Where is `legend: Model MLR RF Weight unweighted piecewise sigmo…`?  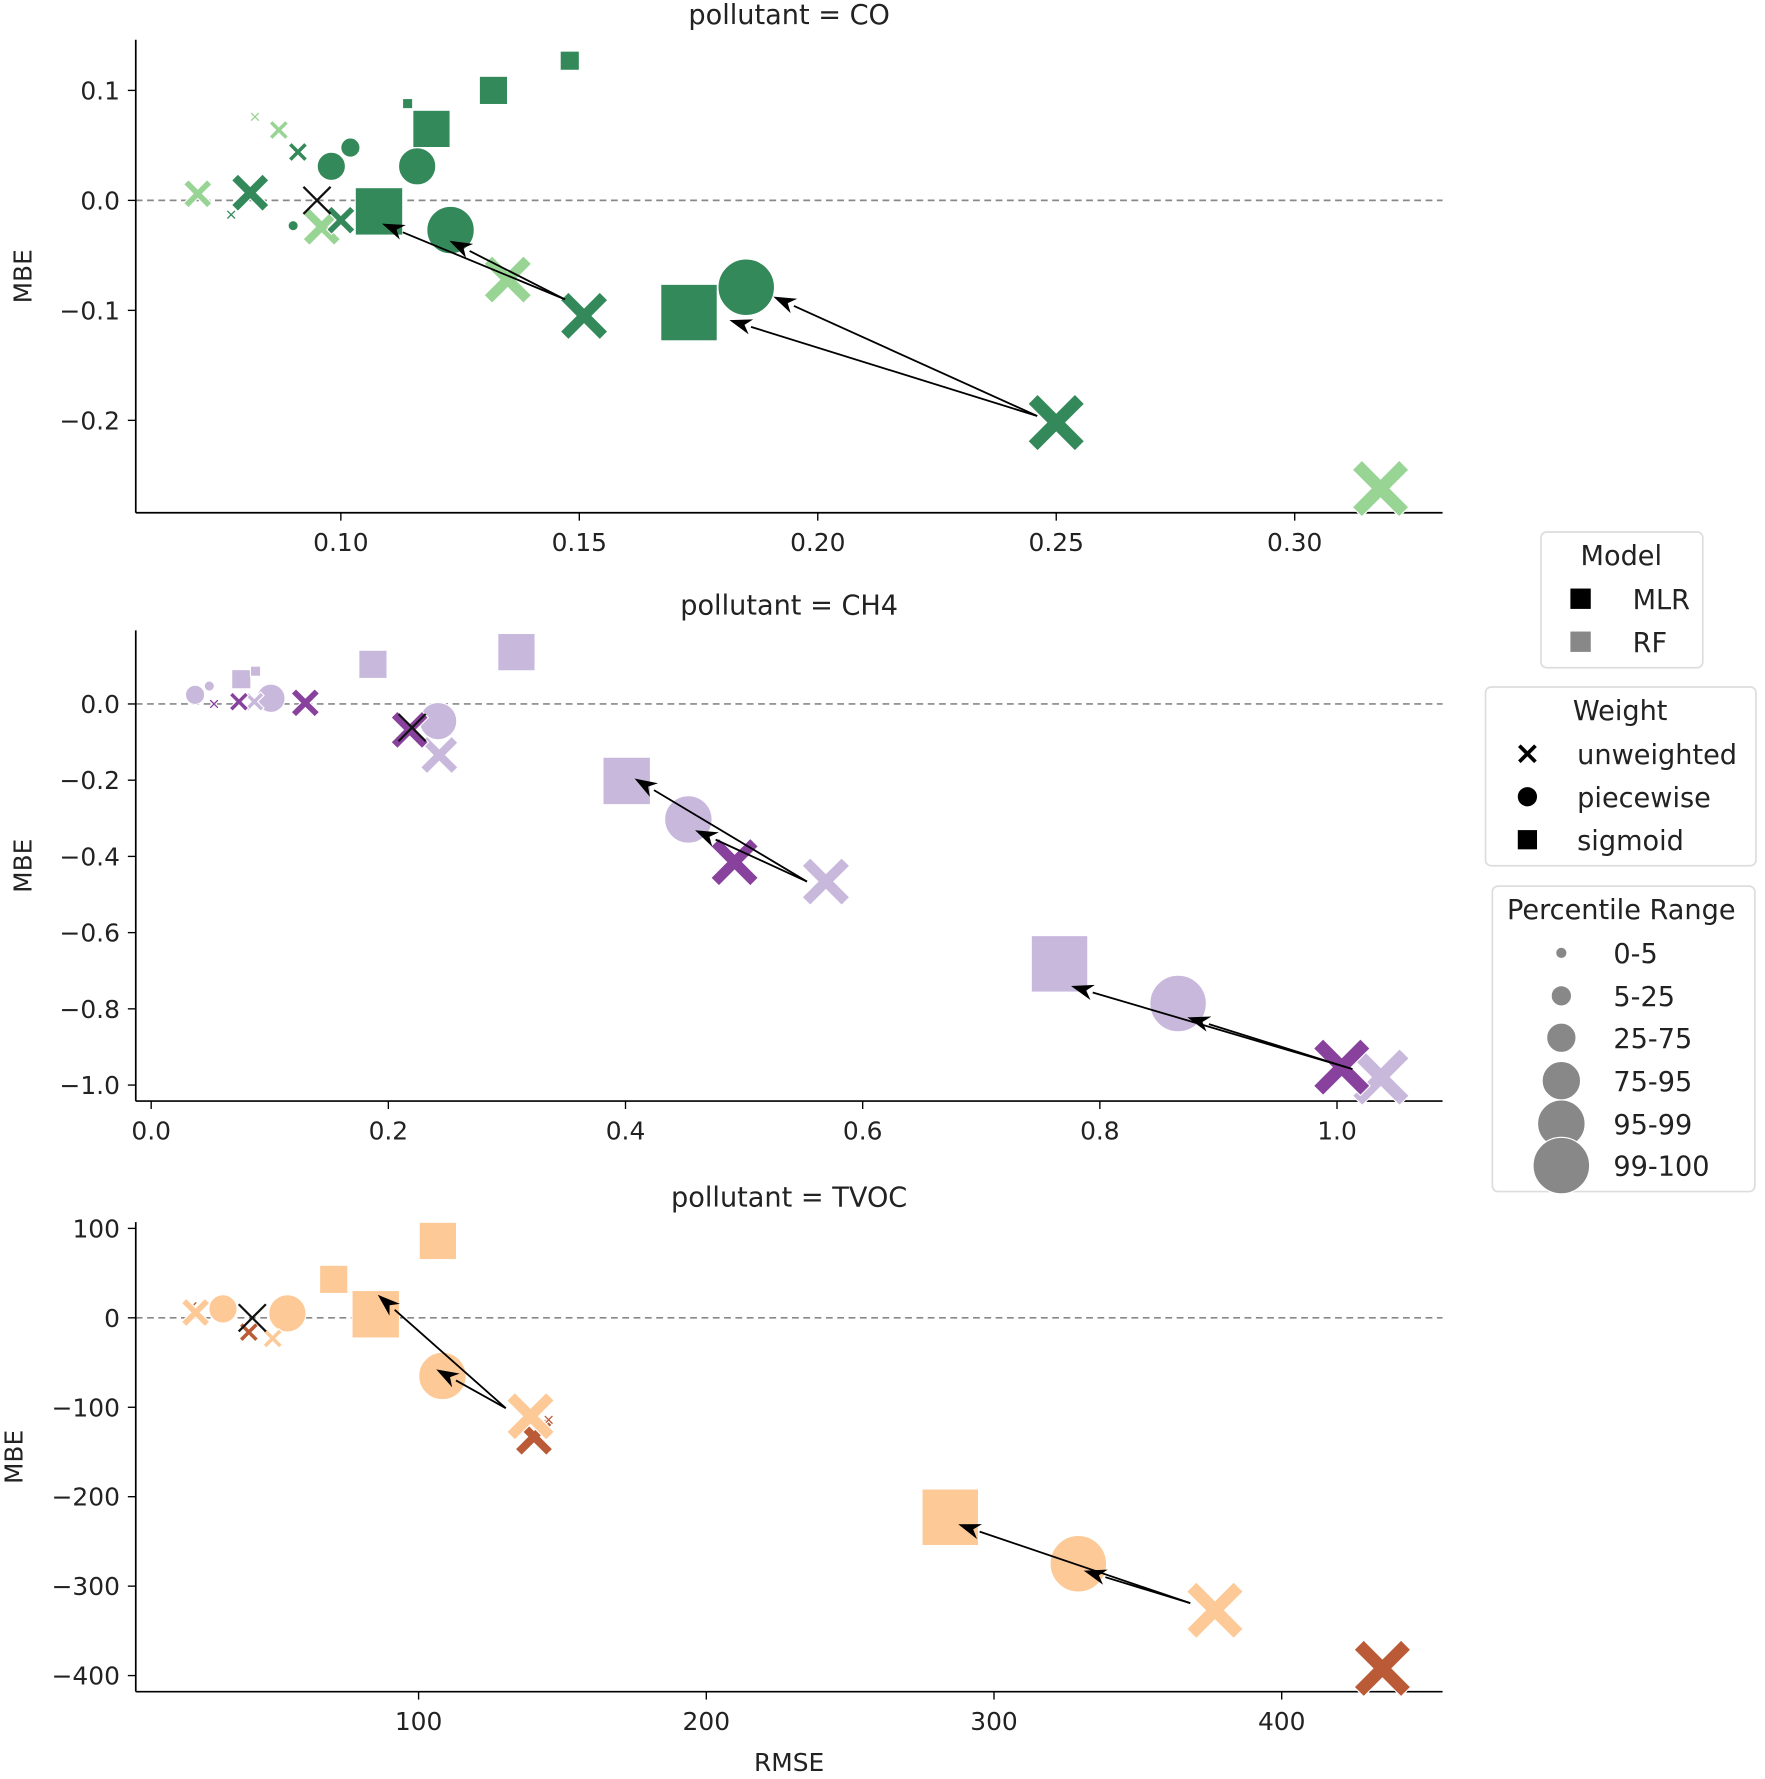
legend: Model MLR RF Weight unweighted piecewise sigmo… is located at coordinates (1620, 863).